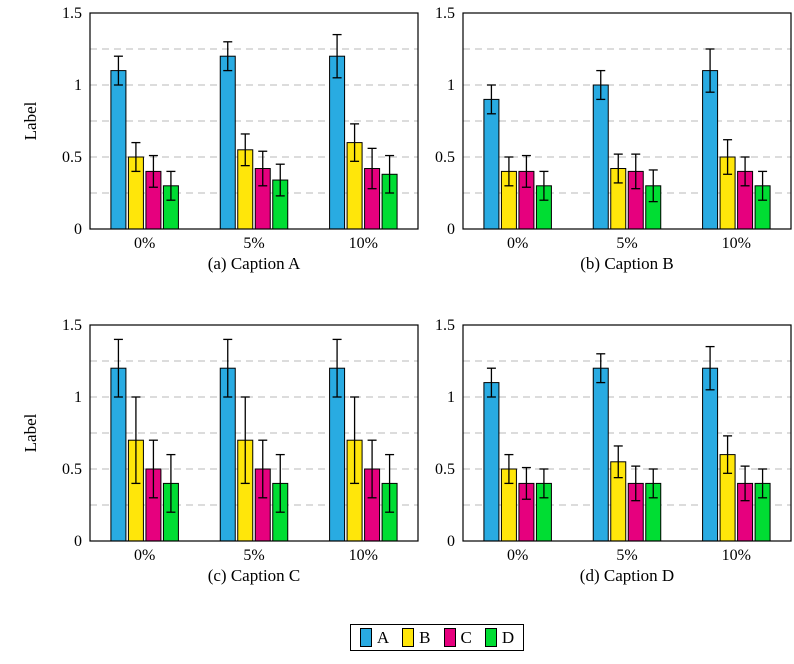  What do you see at coordinates (254, 575) in the screenshot?
I see `chart-c-caption: (c) Caption C` at bounding box center [254, 575].